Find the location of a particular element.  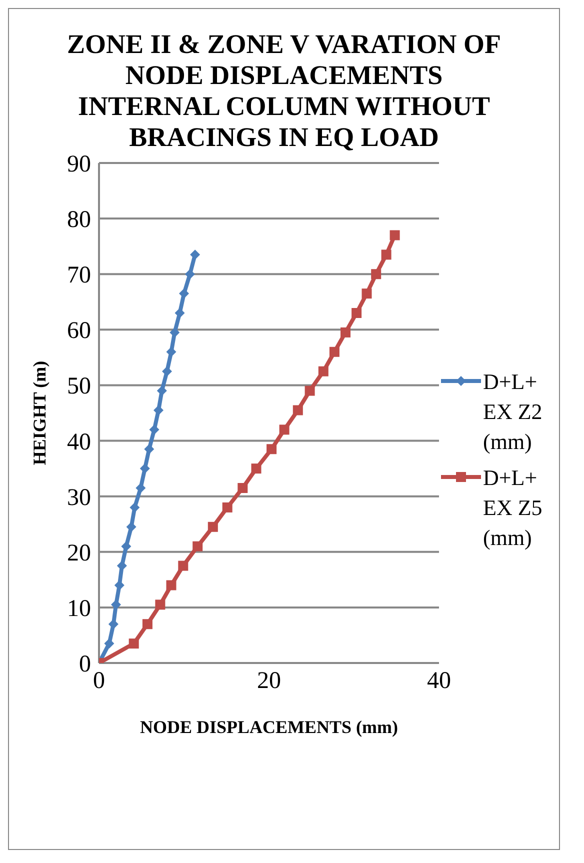

chart-title: ZONE II & ZONE V VARATION OF NODE DISPLACEMENTS INTERNAL COLUMN WITHOUT BRACINGS IN EQ LOAD is located at coordinates (284, 91).